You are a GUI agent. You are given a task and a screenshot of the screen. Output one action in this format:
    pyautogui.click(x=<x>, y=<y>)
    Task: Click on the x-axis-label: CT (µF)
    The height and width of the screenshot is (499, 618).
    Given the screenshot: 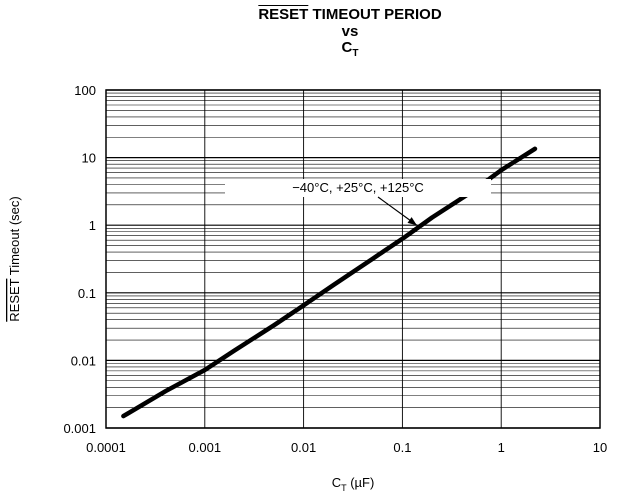 What is the action you would take?
    pyautogui.click(x=353, y=484)
    